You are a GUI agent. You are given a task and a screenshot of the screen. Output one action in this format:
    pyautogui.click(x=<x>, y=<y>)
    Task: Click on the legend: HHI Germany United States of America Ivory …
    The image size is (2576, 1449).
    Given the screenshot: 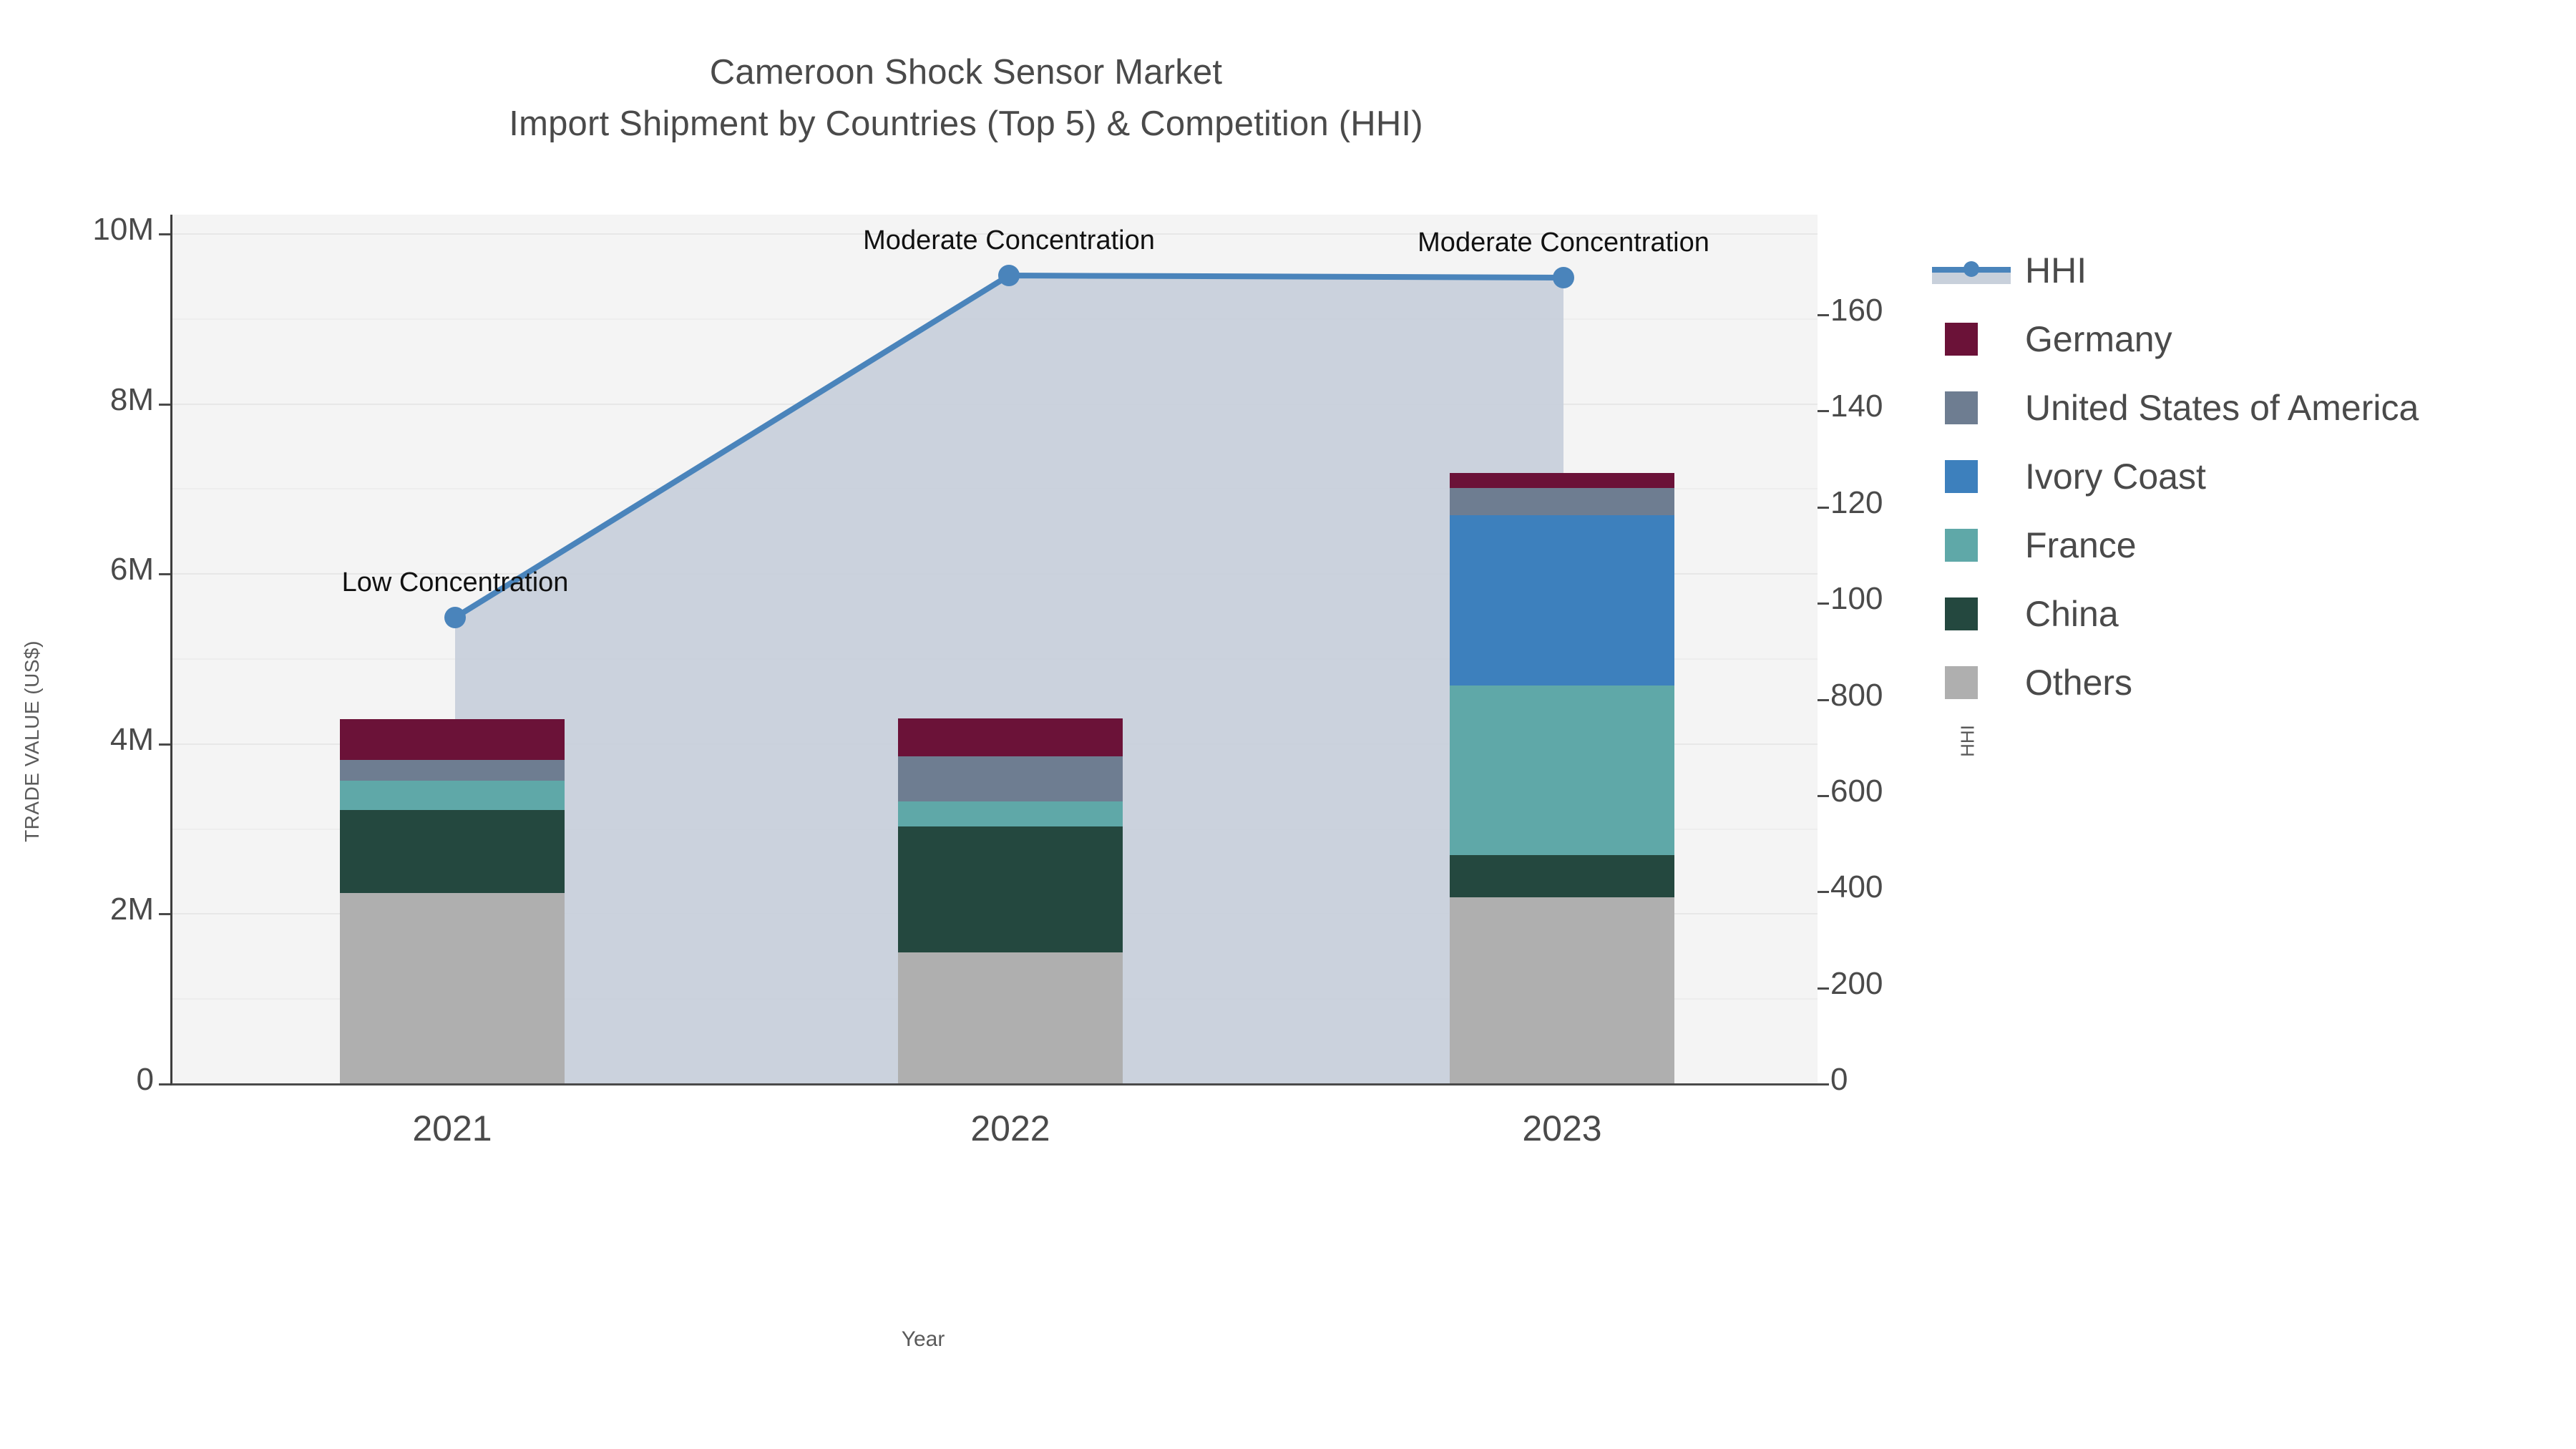 What is the action you would take?
    pyautogui.click(x=2175, y=476)
    